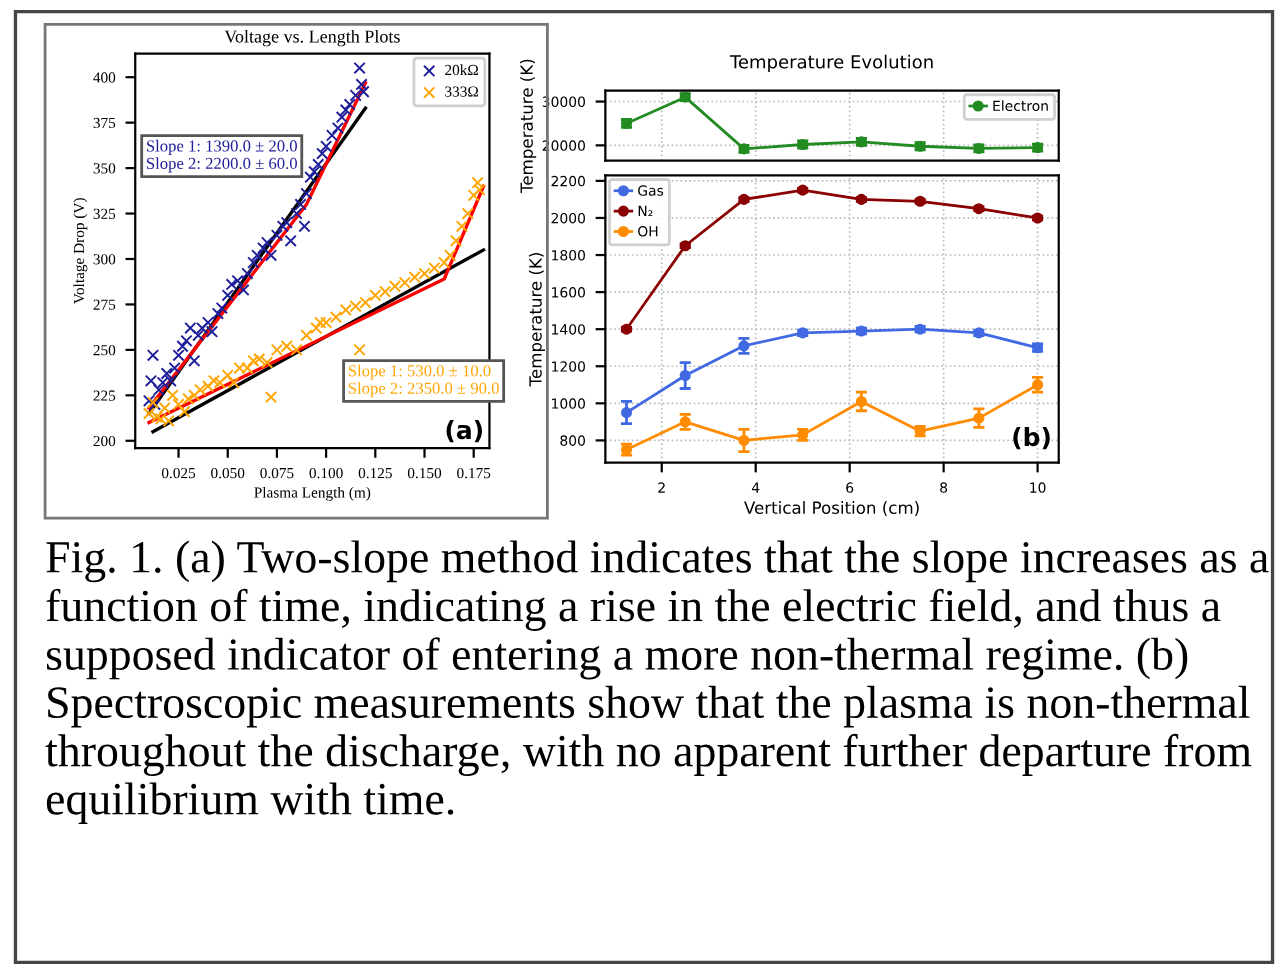 Image resolution: width=1288 pixels, height=974 pixels. Describe the element at coordinates (831, 63) in the screenshot. I see `chart-title: Temperature Evolution` at that location.